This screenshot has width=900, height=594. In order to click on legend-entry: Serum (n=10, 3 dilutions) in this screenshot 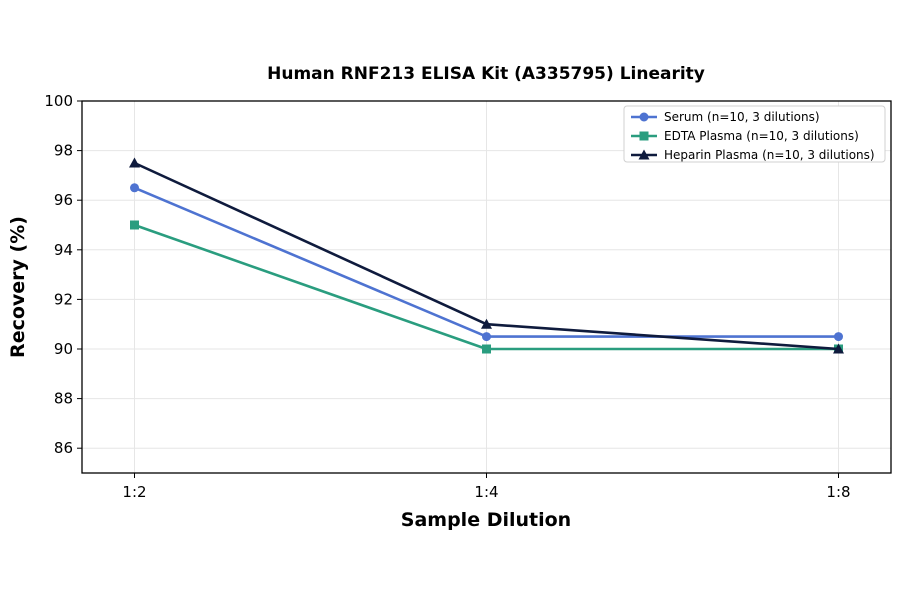, I will do `click(725, 117)`.